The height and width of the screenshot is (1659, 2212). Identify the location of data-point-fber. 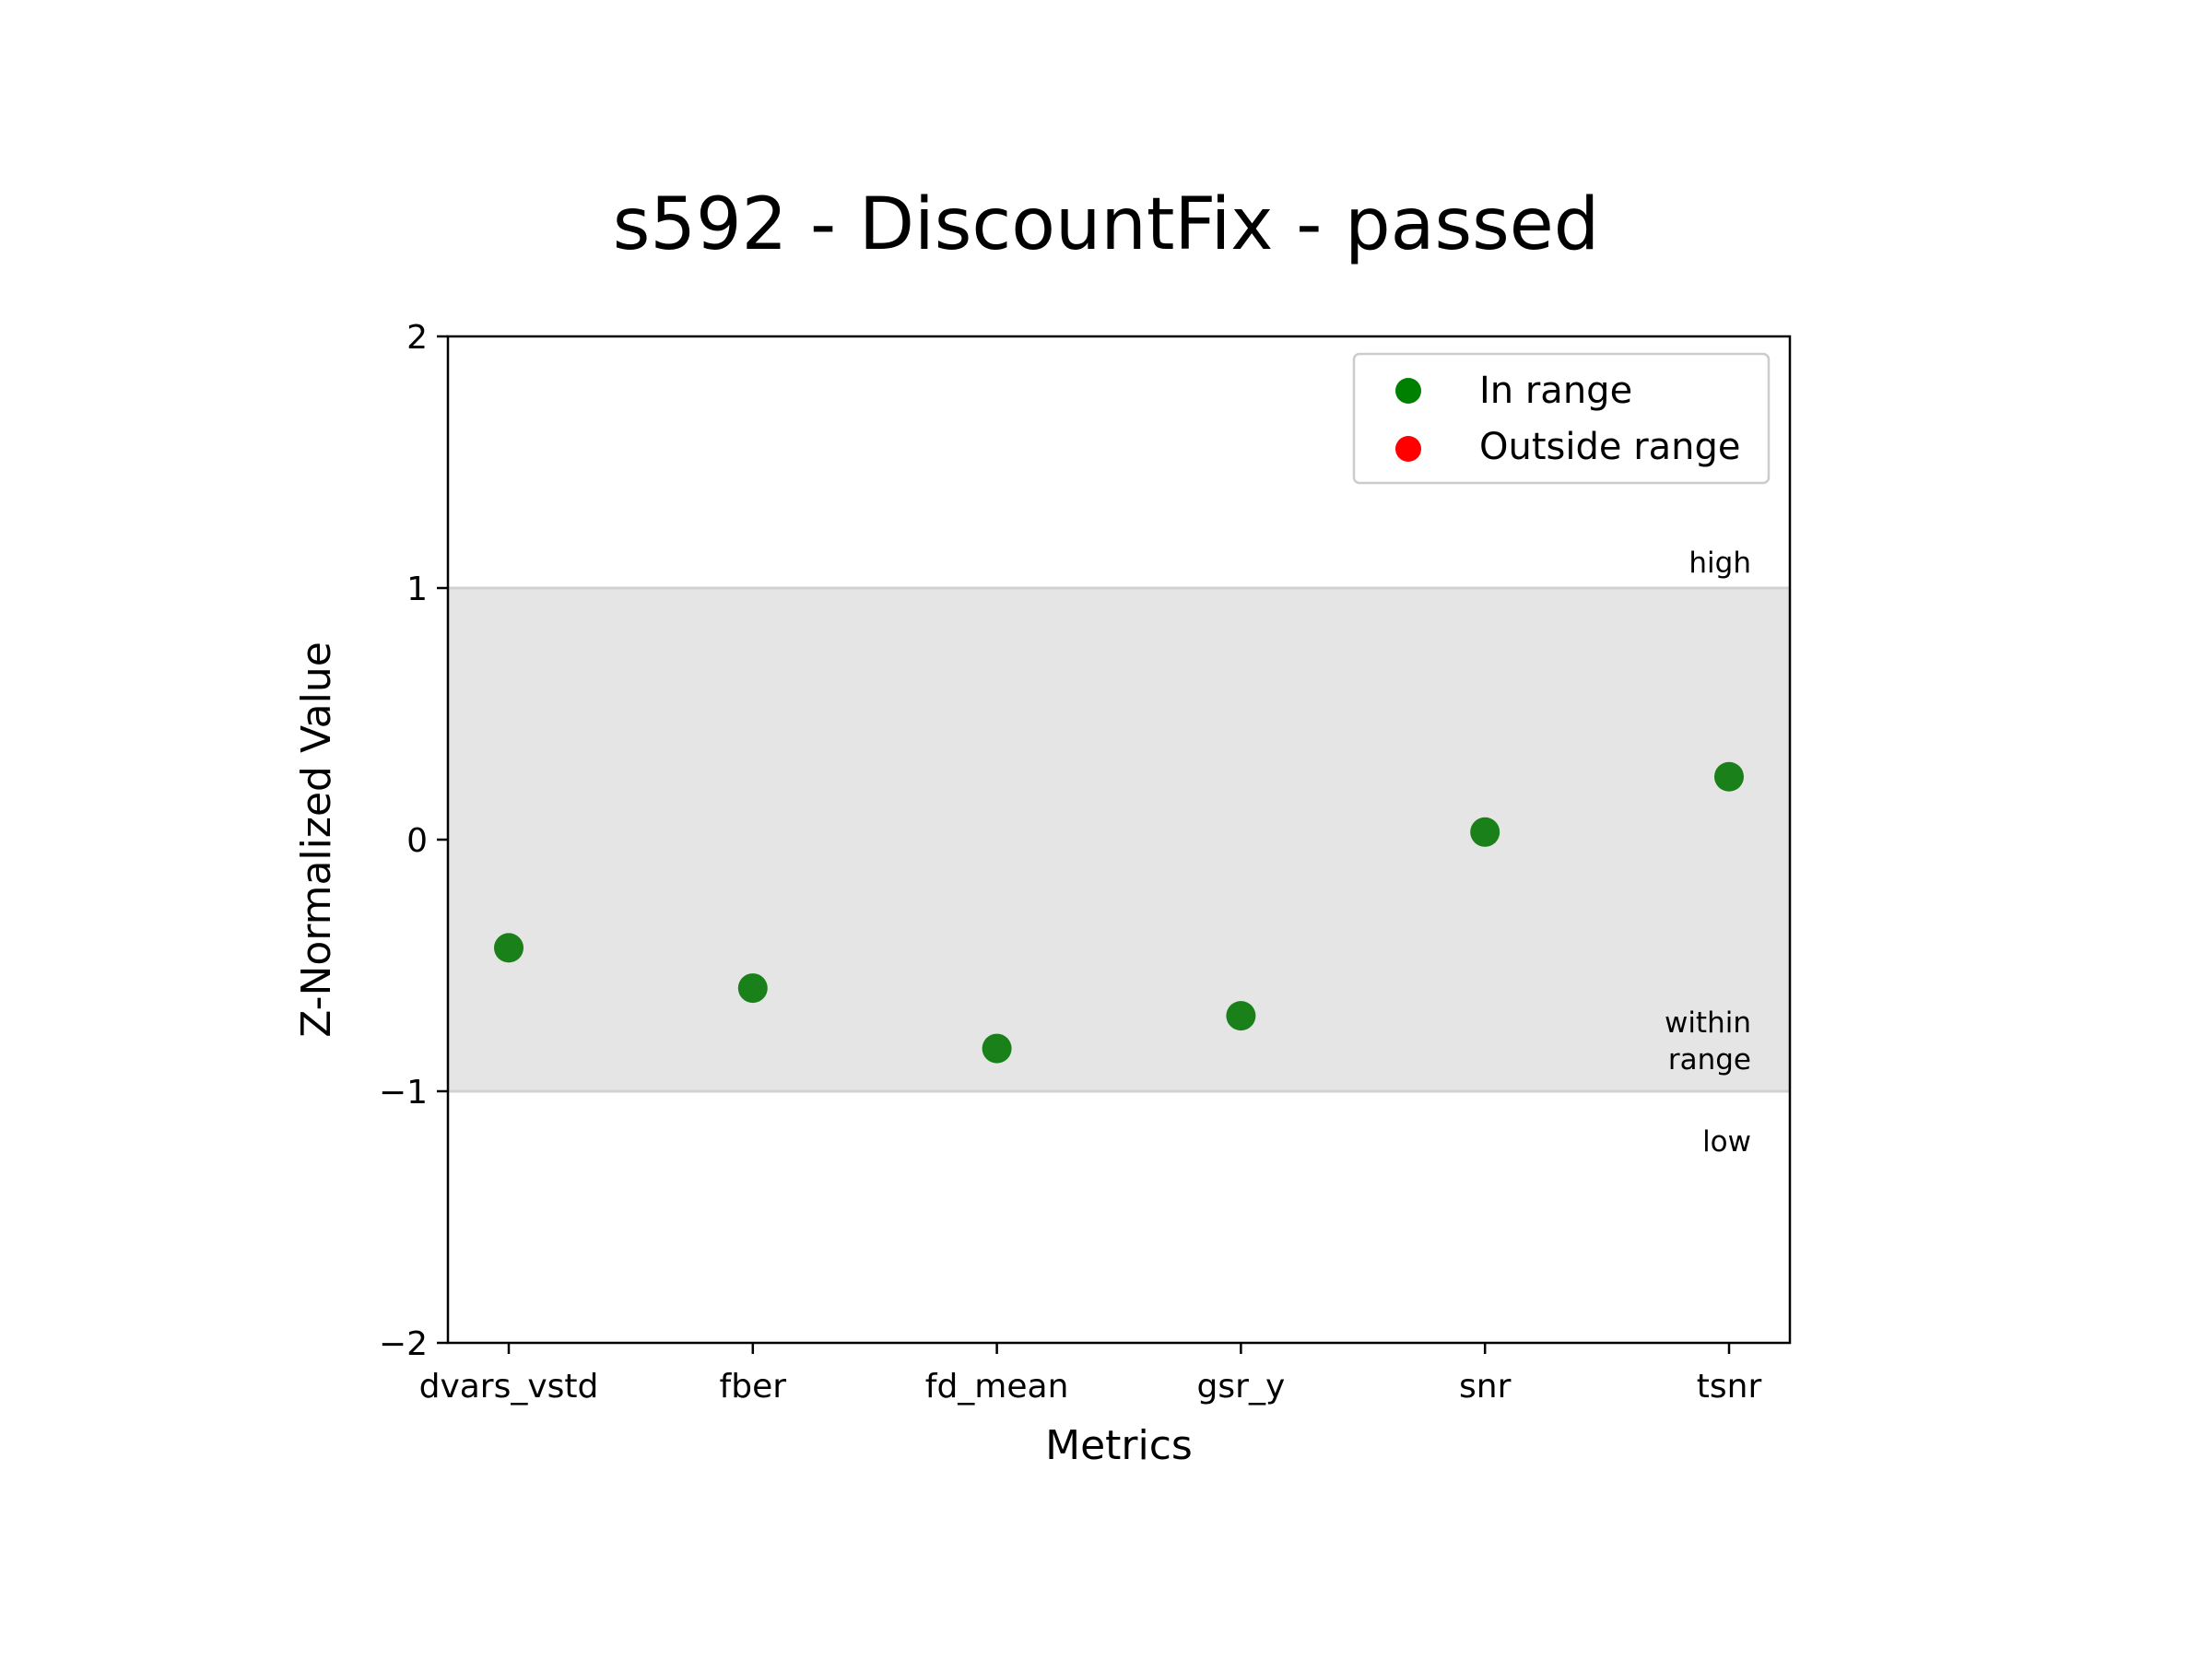
(752, 988).